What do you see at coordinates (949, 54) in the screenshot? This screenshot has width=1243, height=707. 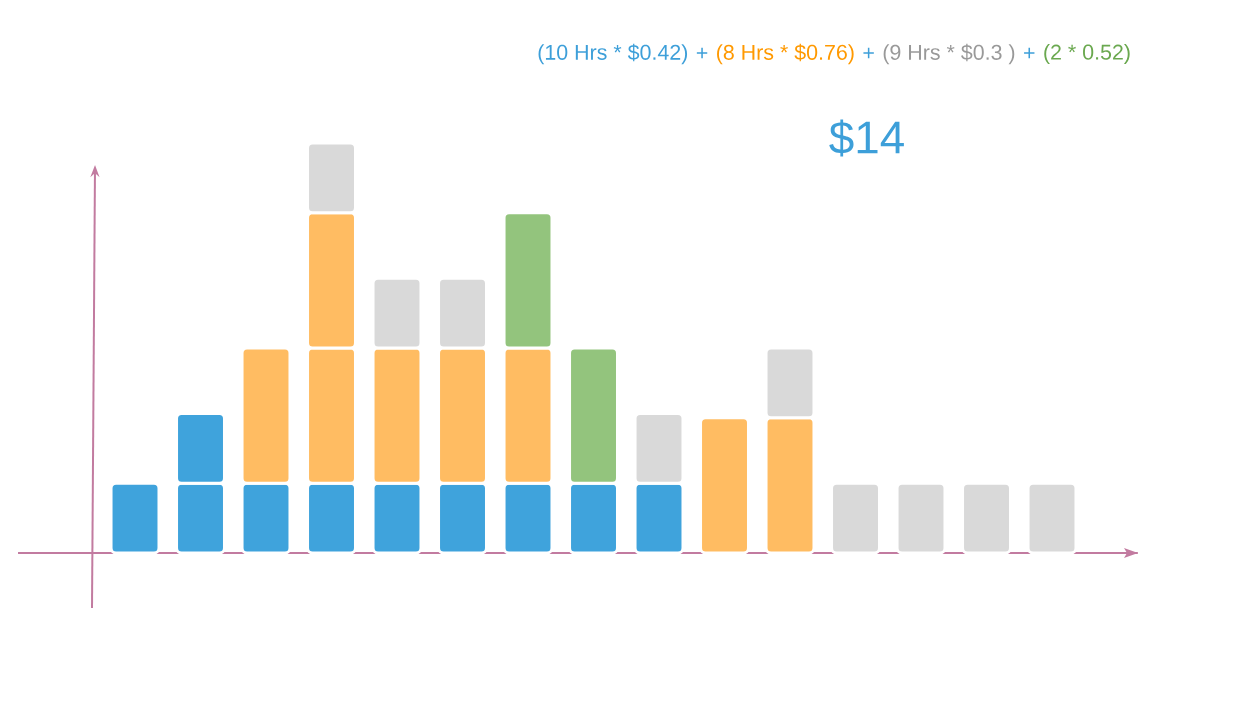 I see `text: (9 Hrs * $0.3 )` at bounding box center [949, 54].